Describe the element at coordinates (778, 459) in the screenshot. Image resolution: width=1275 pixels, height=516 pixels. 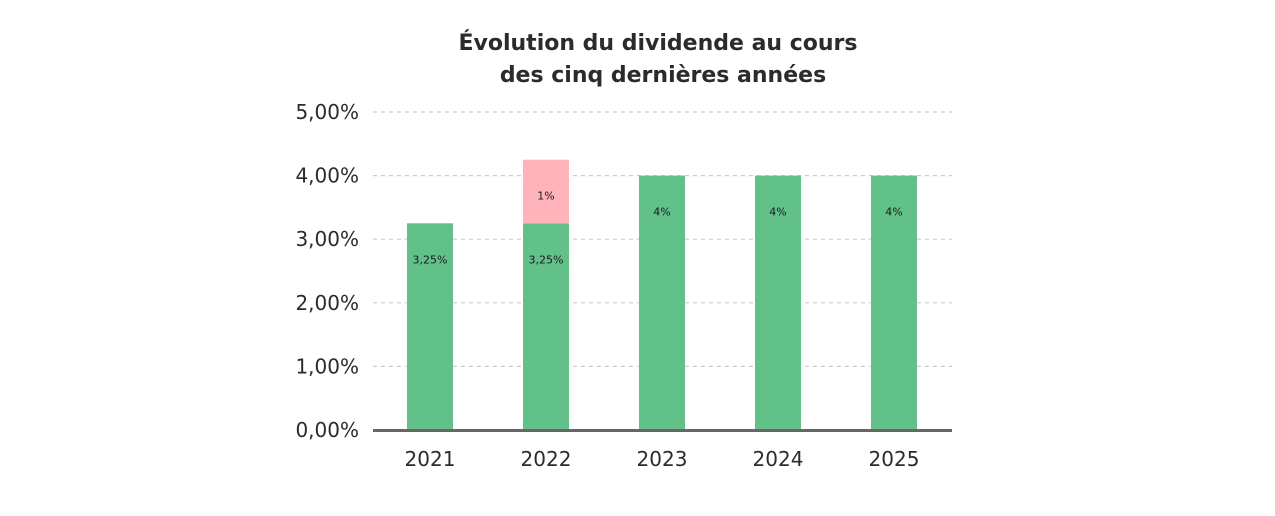
I see `x-tick-label: 2024` at that location.